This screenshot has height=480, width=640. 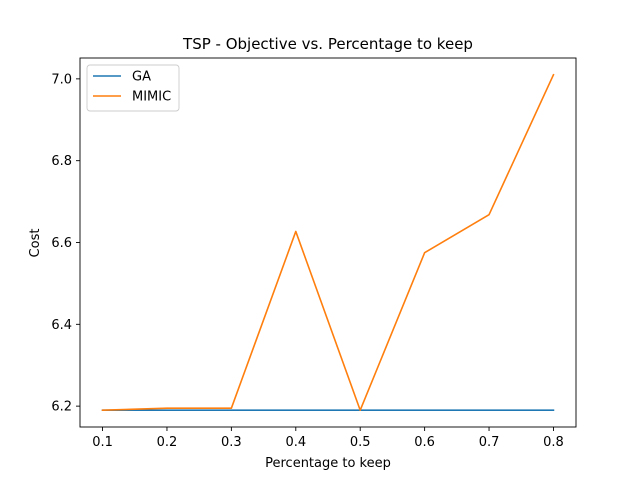 What do you see at coordinates (102, 442) in the screenshot?
I see `x-tick-label: 0.1` at bounding box center [102, 442].